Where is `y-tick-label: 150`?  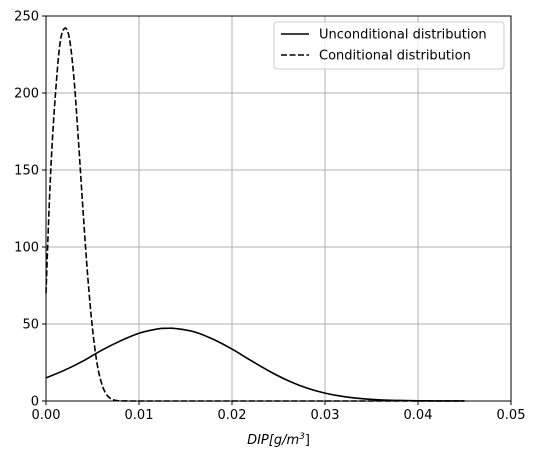
y-tick-label: 150 is located at coordinates (26, 171).